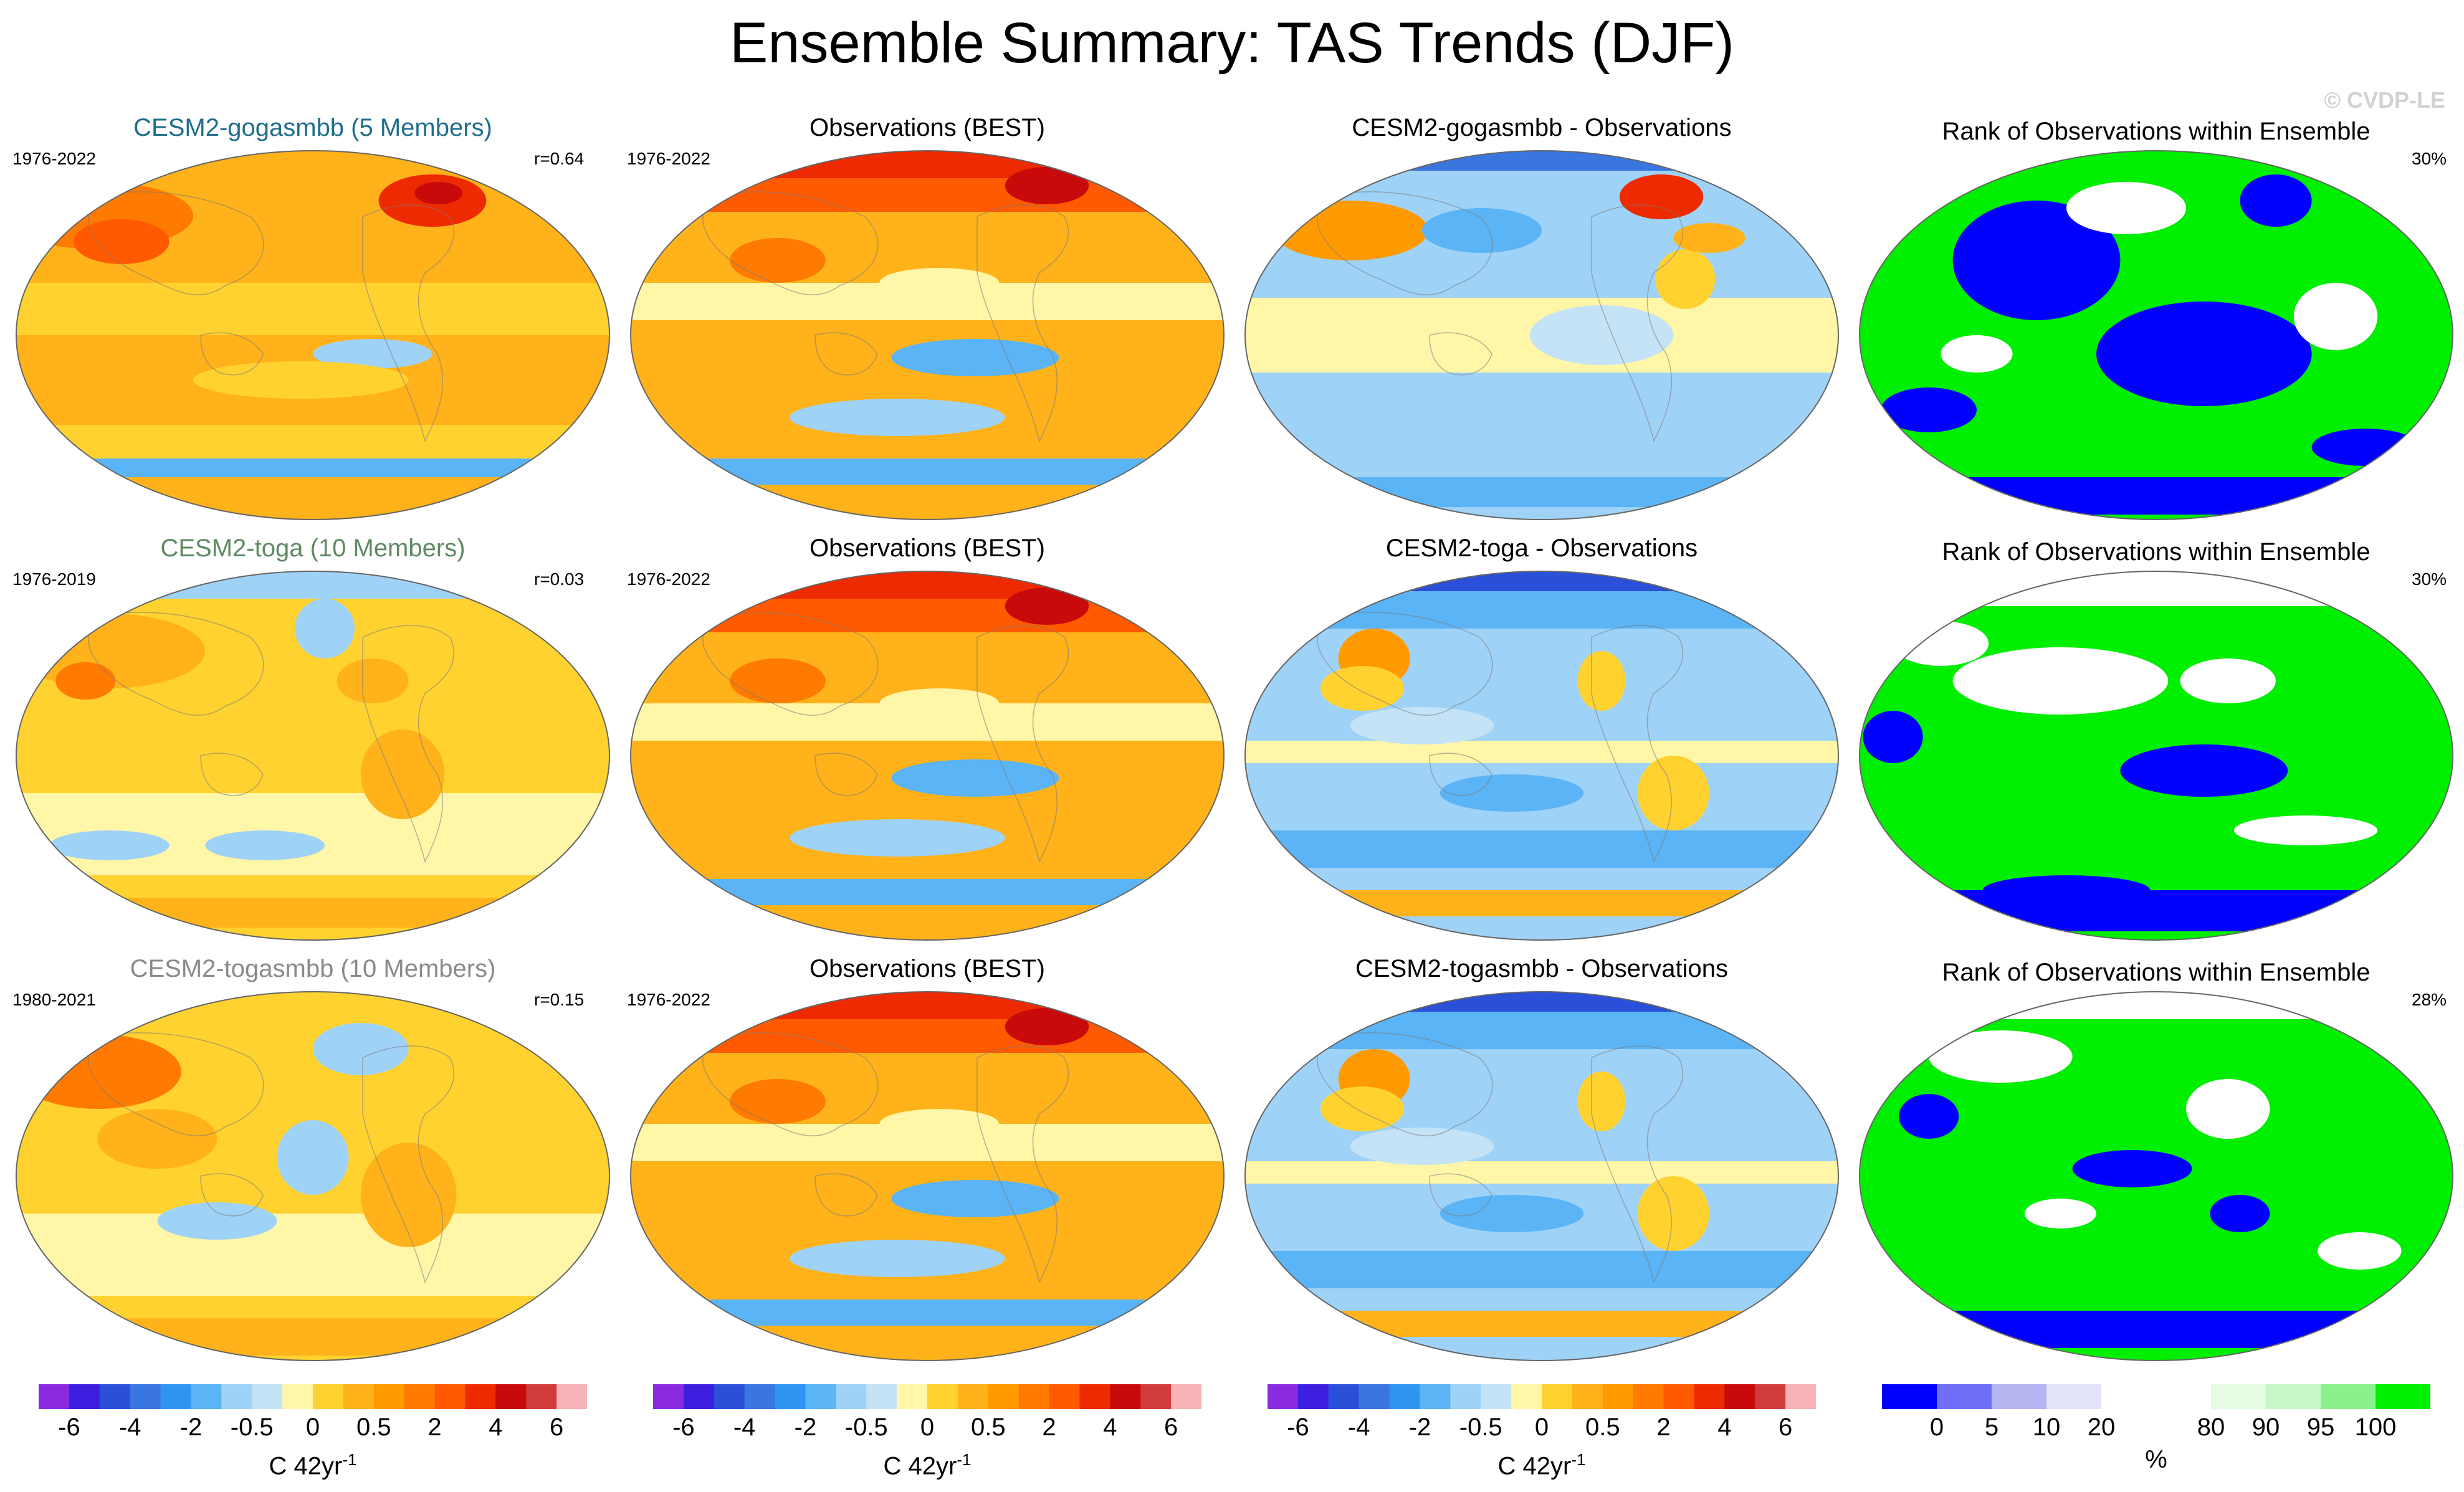 The image size is (2464, 1492). I want to click on panel-title-rank: Rank of Observations within Ensemble, so click(2156, 552).